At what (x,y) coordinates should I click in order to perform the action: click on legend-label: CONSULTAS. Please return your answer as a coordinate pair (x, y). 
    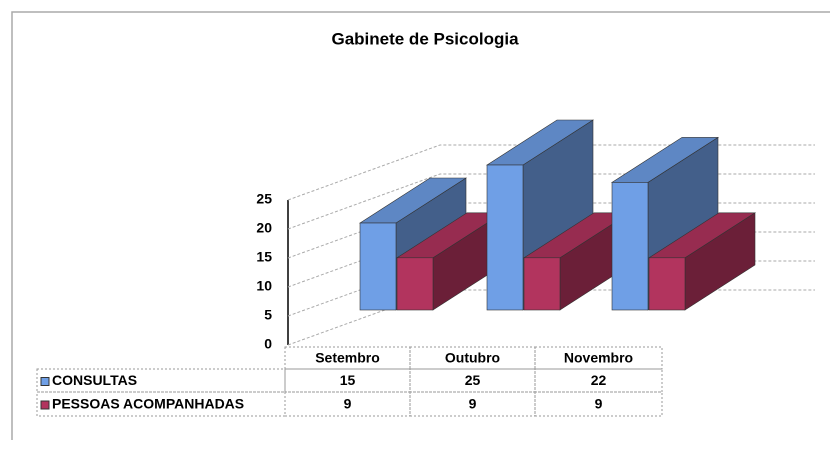
    Looking at the image, I should click on (94, 380).